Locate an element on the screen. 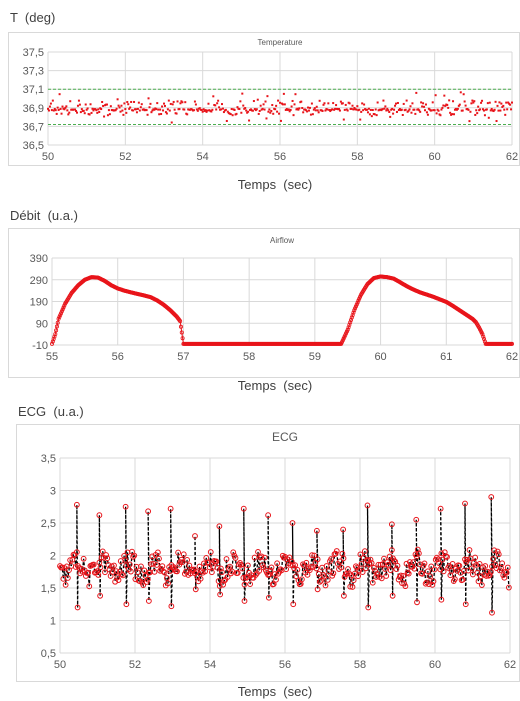  airflow-y-tick-label: 190 is located at coordinates (39, 303).